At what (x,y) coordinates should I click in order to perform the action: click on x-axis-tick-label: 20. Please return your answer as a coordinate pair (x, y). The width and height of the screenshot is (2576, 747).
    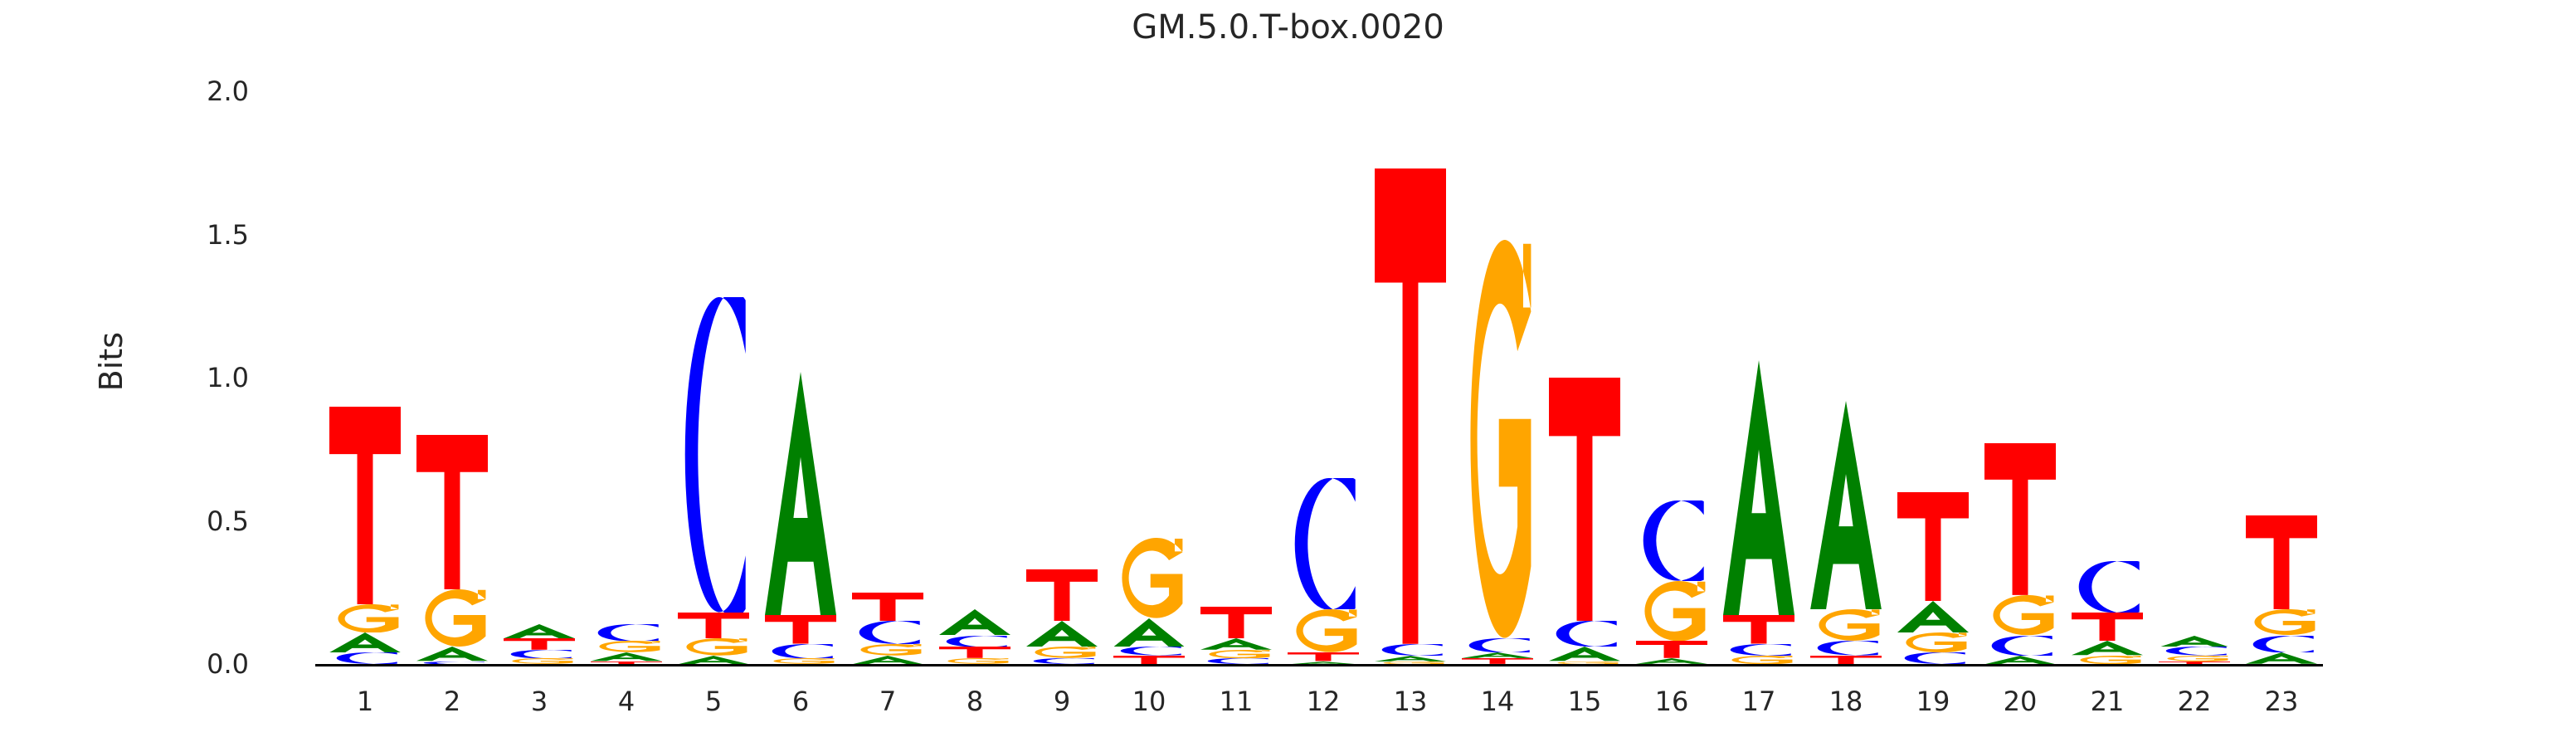
    Looking at the image, I should click on (2020, 701).